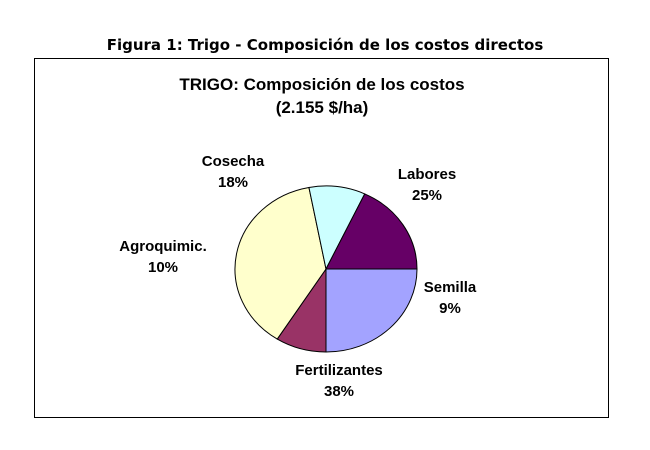 This screenshot has height=450, width=650. What do you see at coordinates (322, 107) in the screenshot?
I see `chart-subtitle: (2.155 $/ha)` at bounding box center [322, 107].